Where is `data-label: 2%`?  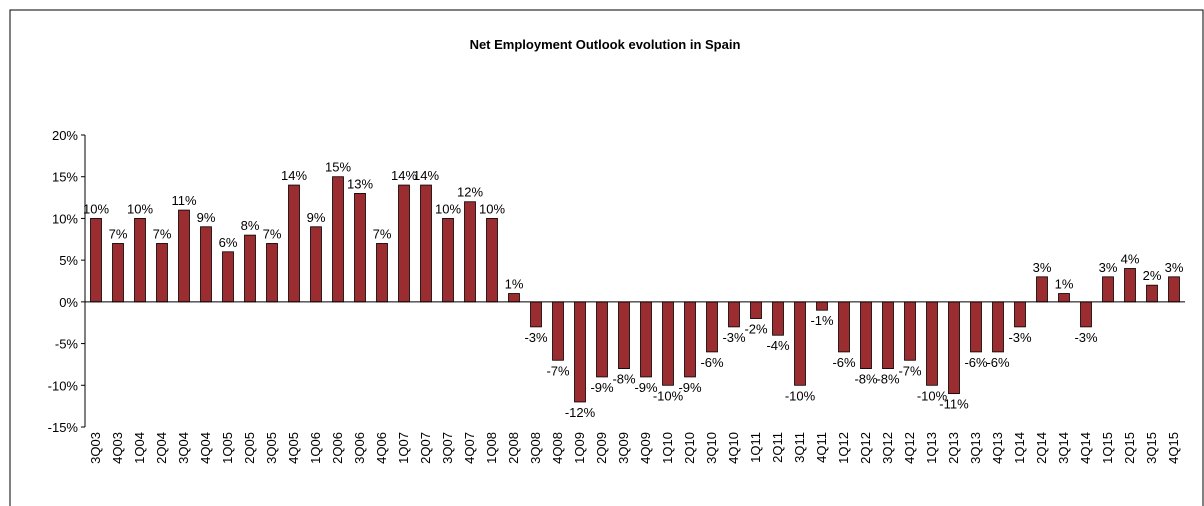 data-label: 2% is located at coordinates (1152, 275).